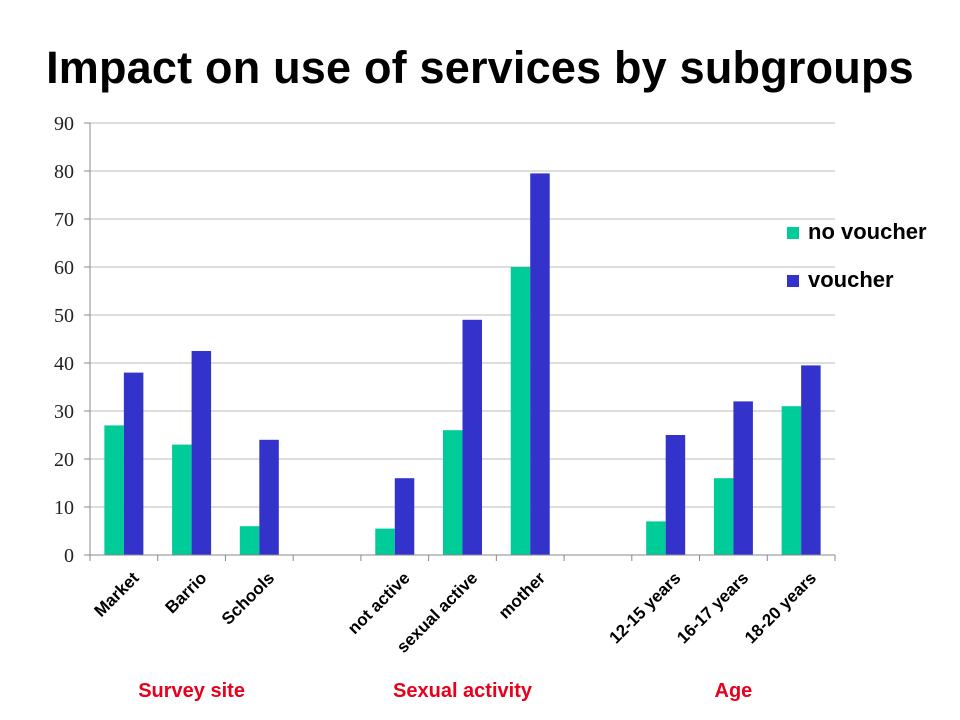 Image resolution: width=960 pixels, height=720 pixels. What do you see at coordinates (186, 592) in the screenshot?
I see `x-tick-label: Barrio` at bounding box center [186, 592].